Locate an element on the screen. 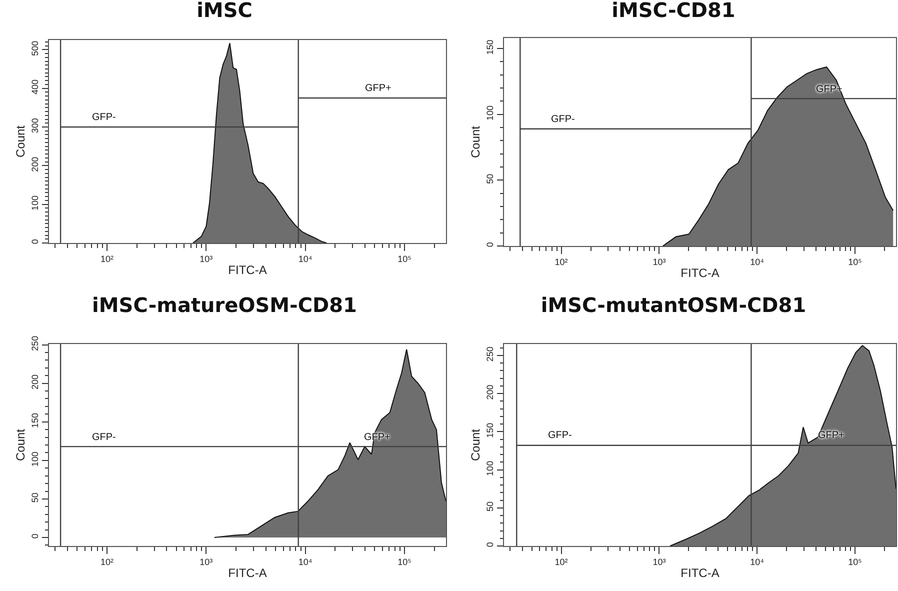 Image resolution: width=898 pixels, height=591 pixels. chart-title: iMSC is located at coordinates (224, 11).